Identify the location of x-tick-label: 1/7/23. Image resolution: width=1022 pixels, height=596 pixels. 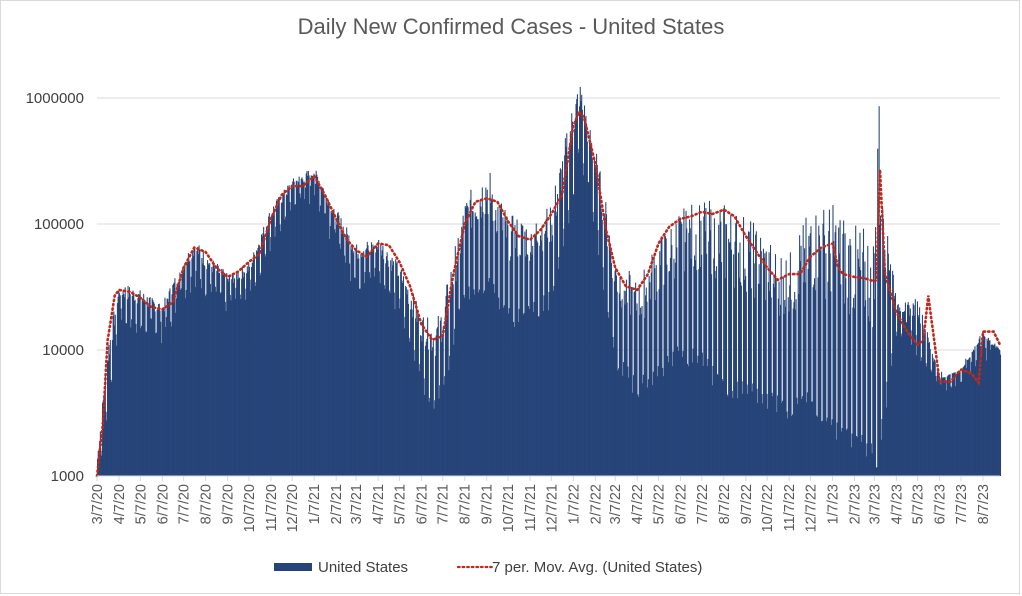
(834, 504).